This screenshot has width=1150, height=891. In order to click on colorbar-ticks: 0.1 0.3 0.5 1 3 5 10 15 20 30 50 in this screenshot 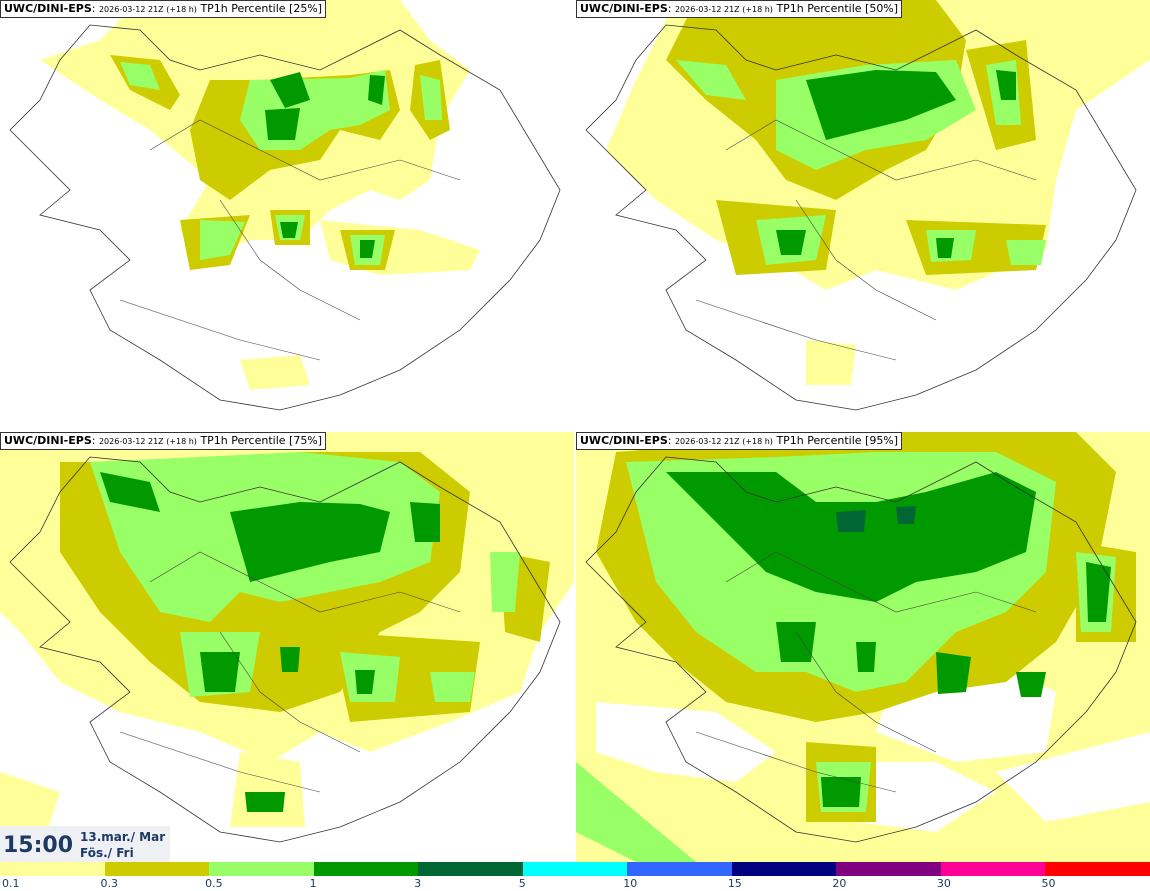, I will do `click(575, 883)`.